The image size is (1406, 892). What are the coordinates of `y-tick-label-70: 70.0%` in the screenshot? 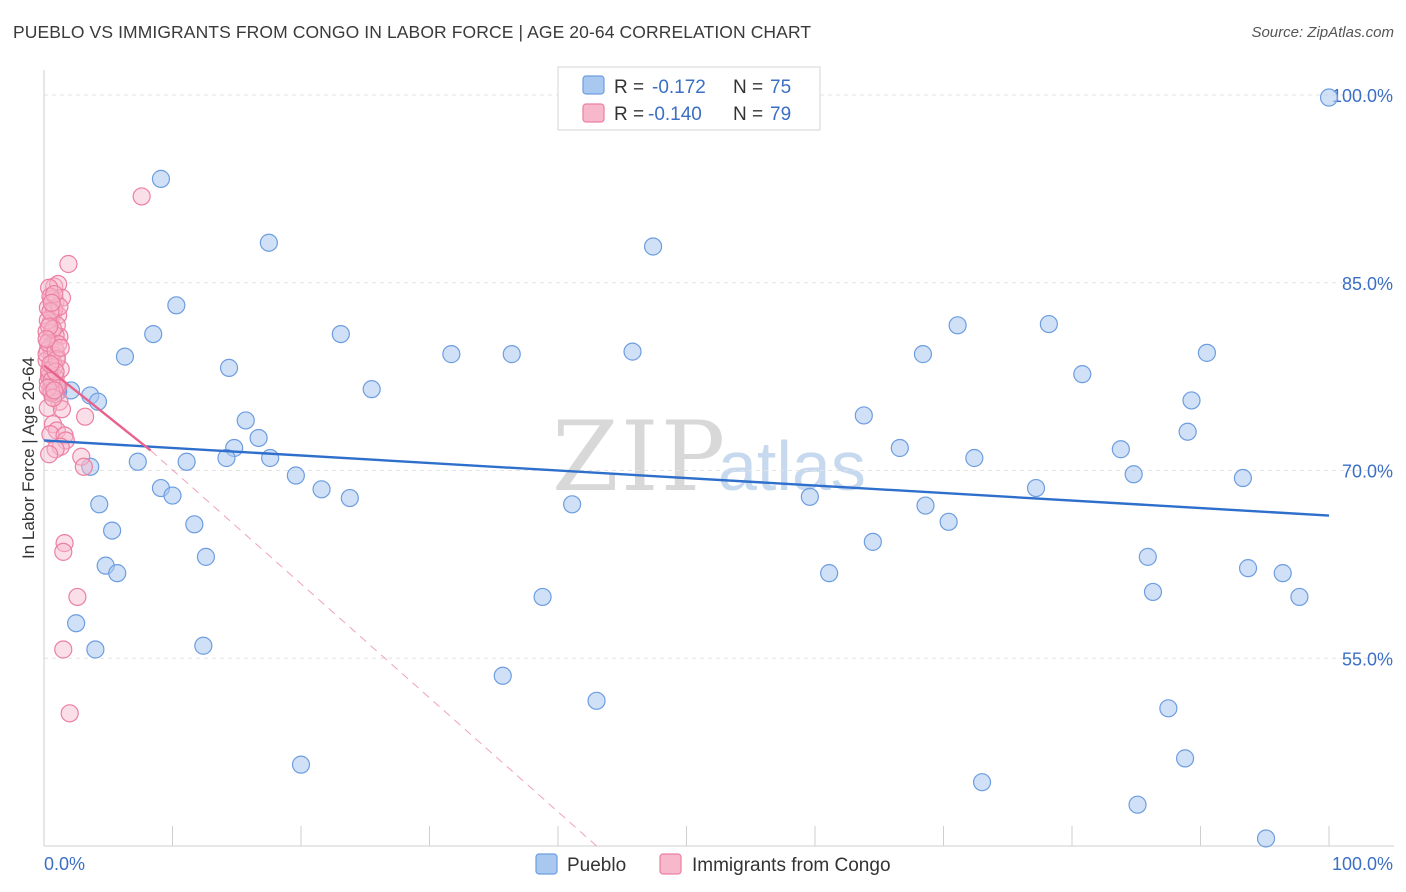 It's located at (1367, 472).